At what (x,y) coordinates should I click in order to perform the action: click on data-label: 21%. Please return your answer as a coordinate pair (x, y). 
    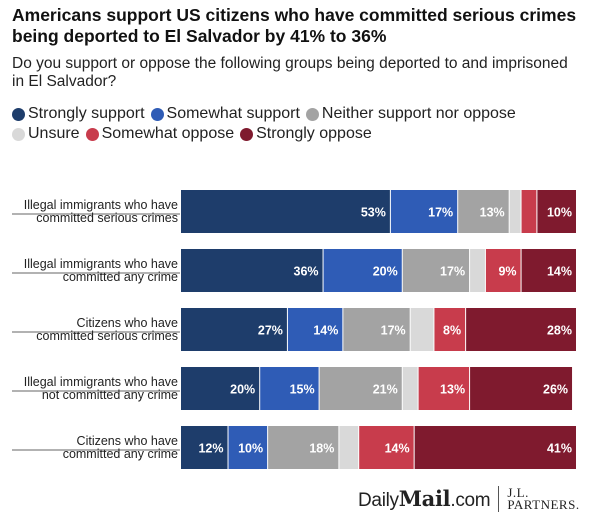
    Looking at the image, I should click on (385, 390).